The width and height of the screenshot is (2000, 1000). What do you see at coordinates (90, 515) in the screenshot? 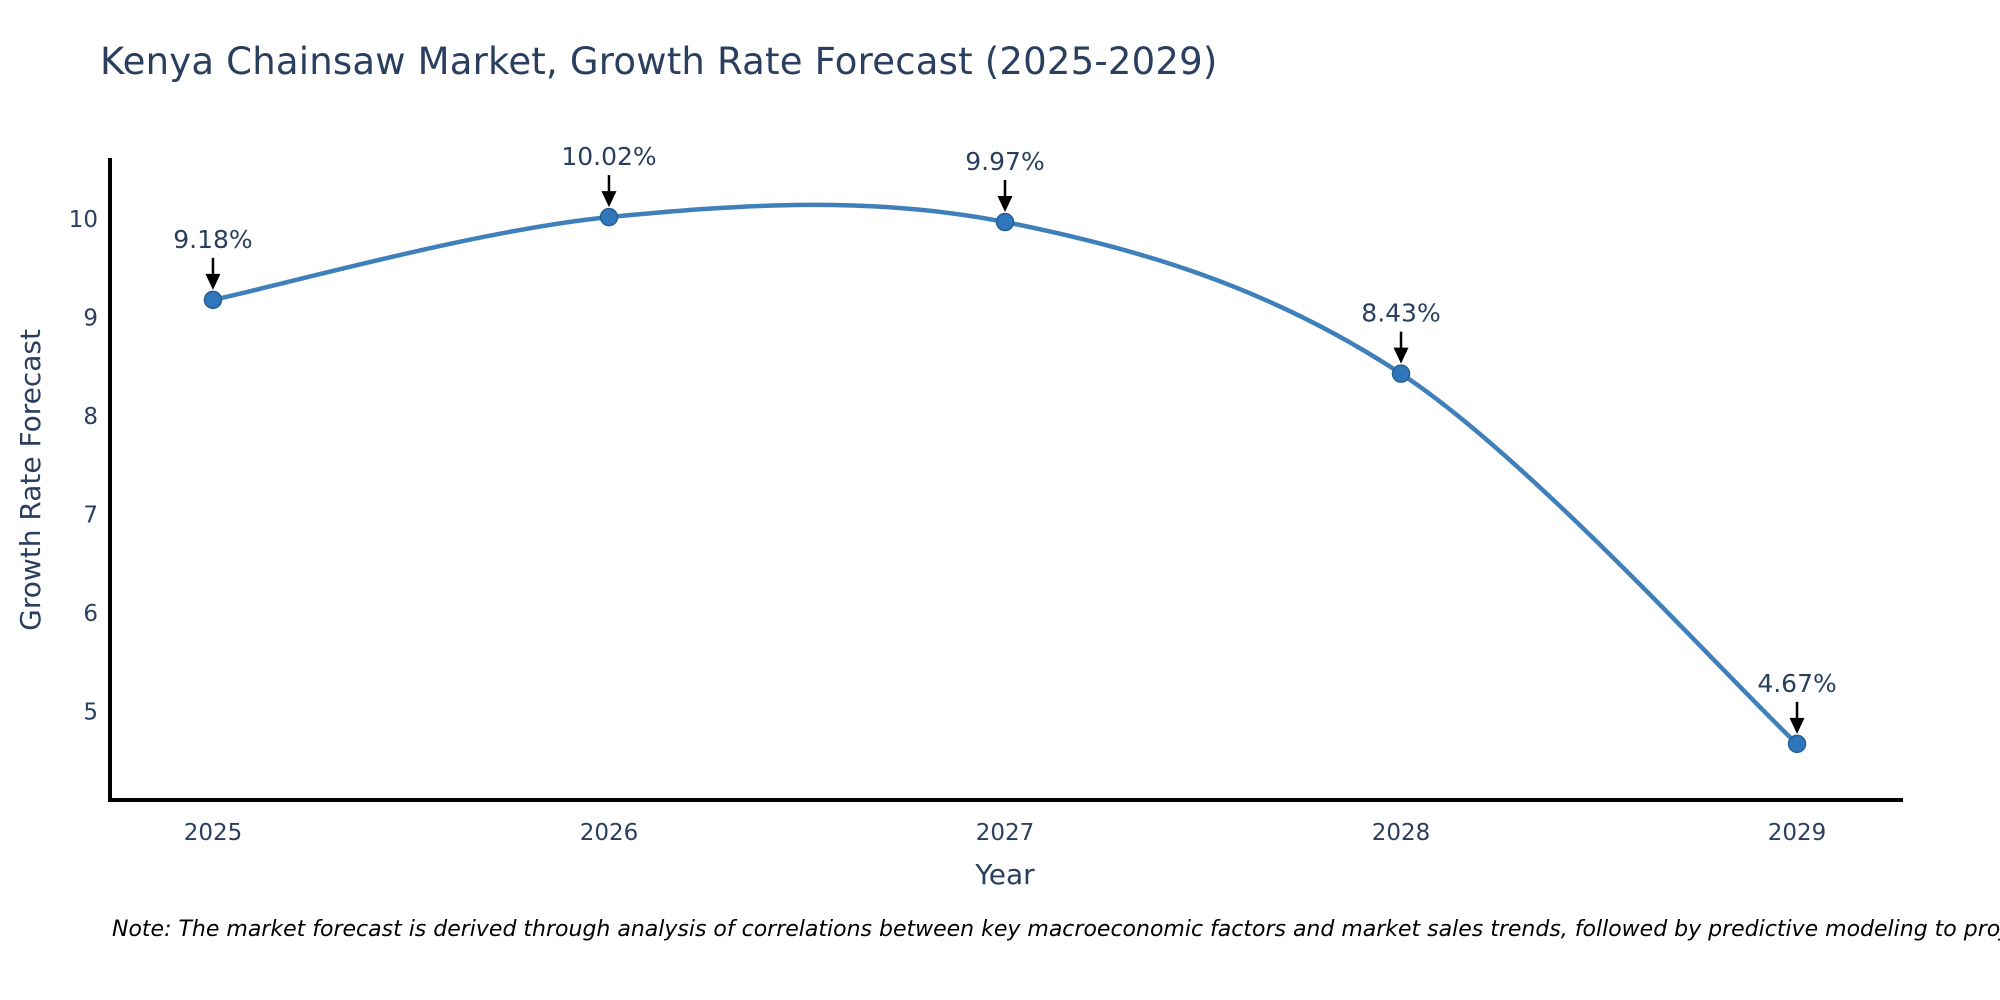
I see `y-tick-label: 7` at bounding box center [90, 515].